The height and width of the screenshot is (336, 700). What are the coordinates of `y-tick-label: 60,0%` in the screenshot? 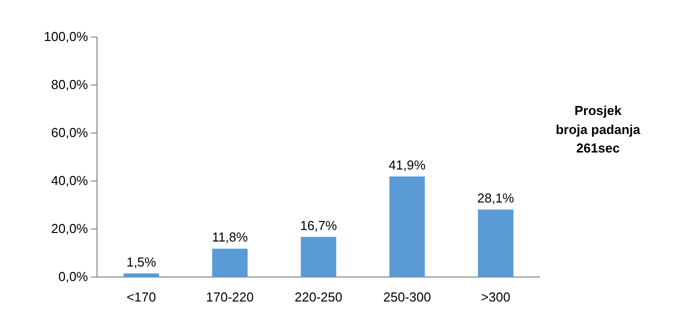 It's located at (69, 132).